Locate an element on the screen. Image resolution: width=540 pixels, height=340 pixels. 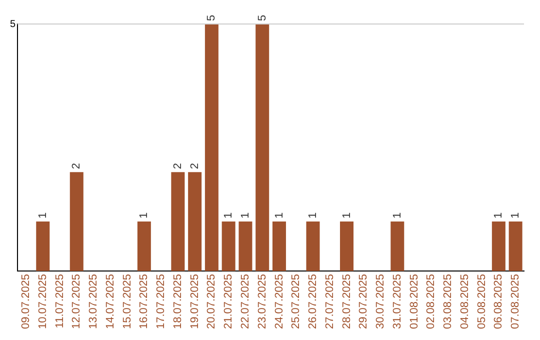
x-tick-label: 03.08.2025 is located at coordinates (448, 302).